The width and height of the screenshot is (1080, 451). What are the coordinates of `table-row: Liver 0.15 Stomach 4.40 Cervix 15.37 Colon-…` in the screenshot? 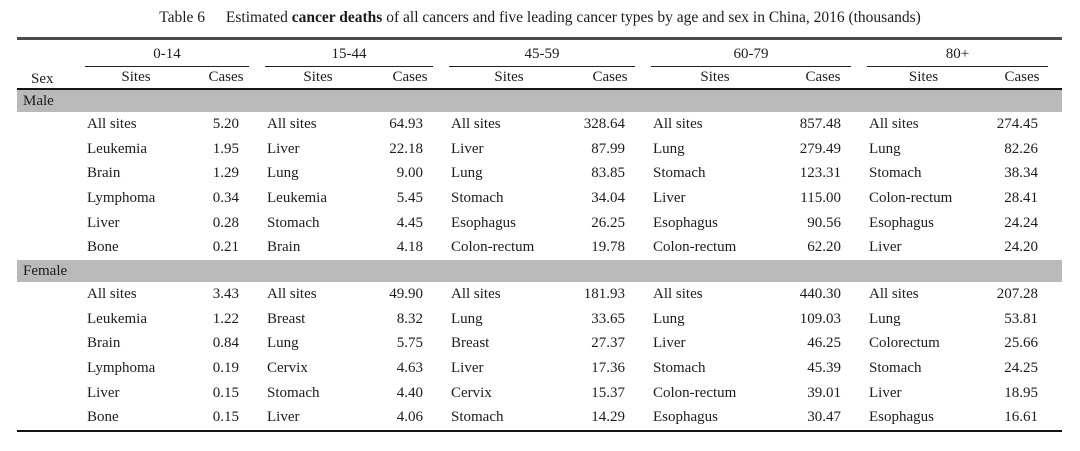 It's located at (539, 393).